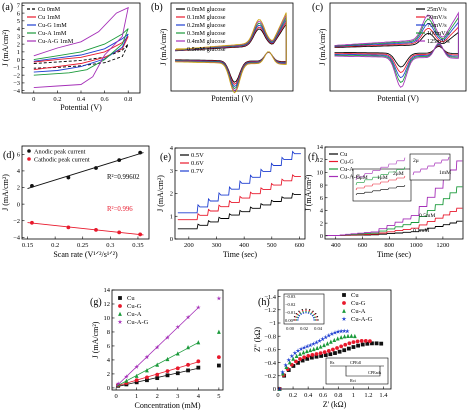  I want to click on legend-label: 0.3mM glucose, so click(206, 33).